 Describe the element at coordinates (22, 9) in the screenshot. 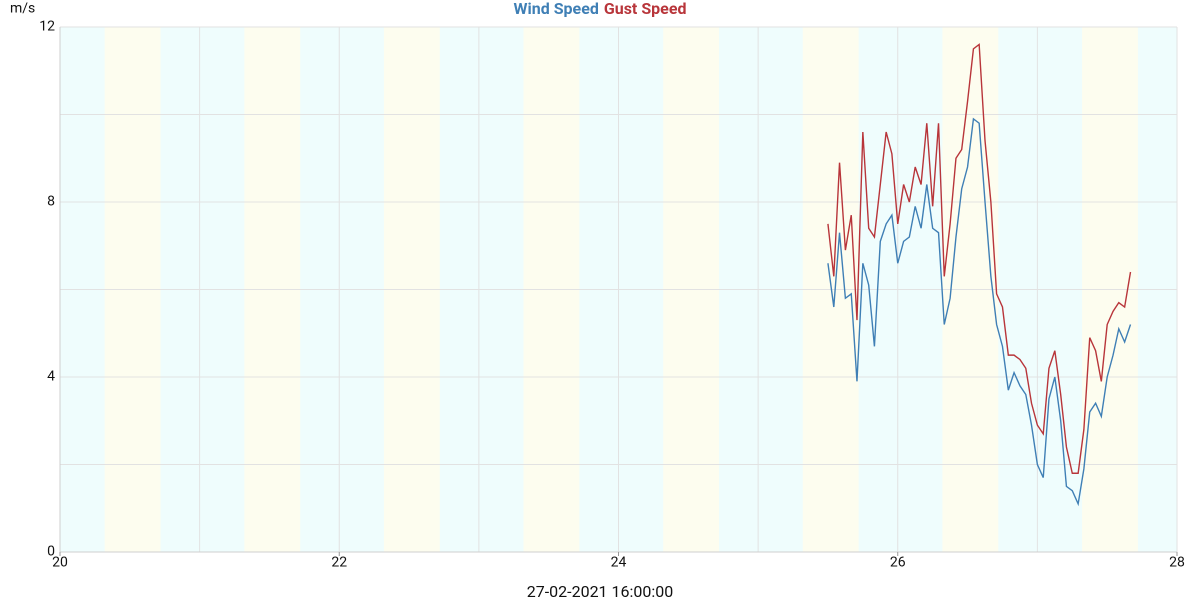

I see `y-unit-label: m/s` at that location.